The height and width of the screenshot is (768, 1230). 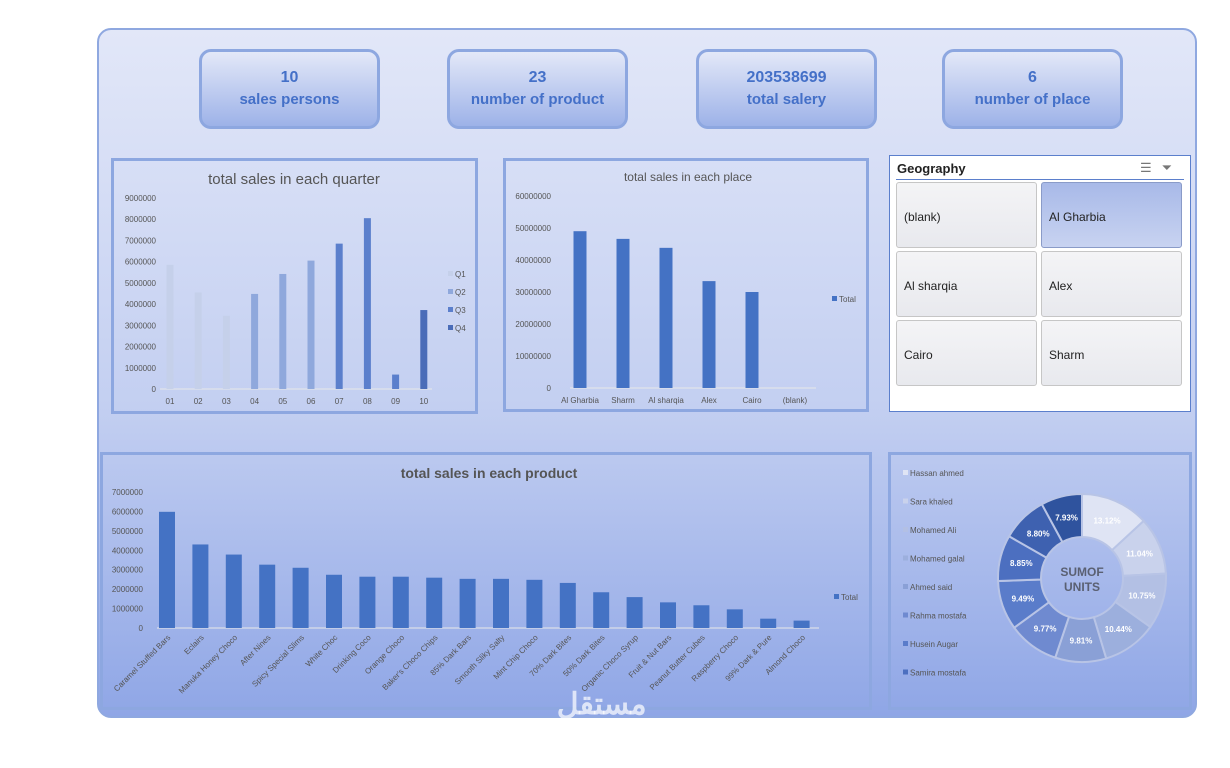 I want to click on legend-label: Q4, so click(x=460, y=328).